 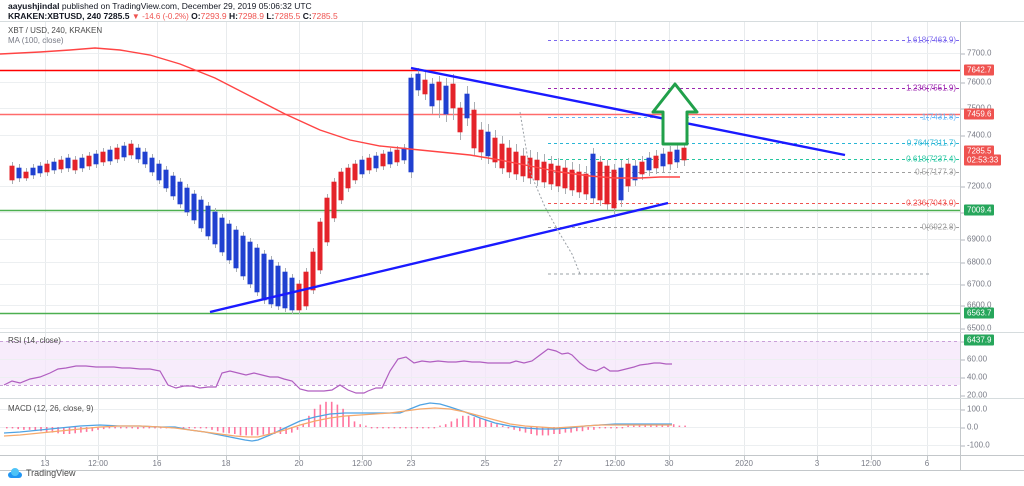 What do you see at coordinates (669, 463) in the screenshot?
I see `time-axis-label: 30` at bounding box center [669, 463].